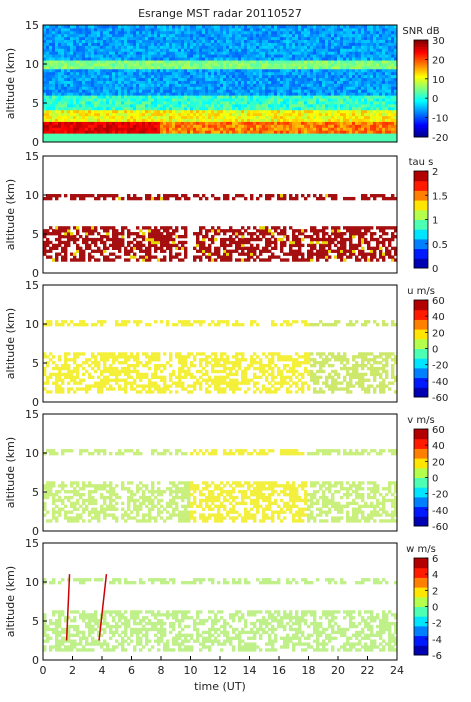 The image size is (471, 702). I want to click on x-tick-label: 4, so click(102, 670).